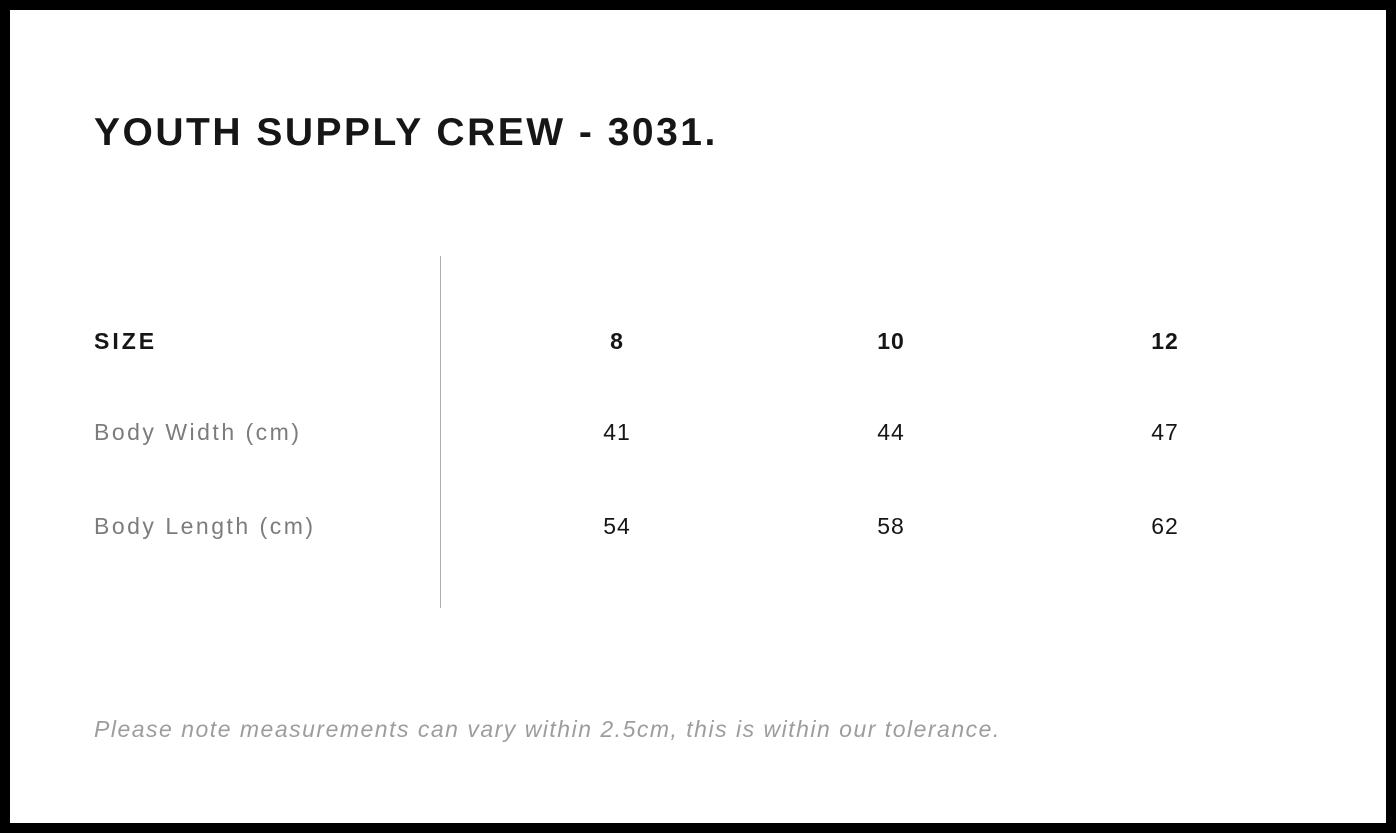 The image size is (1396, 833). What do you see at coordinates (891, 340) in the screenshot?
I see `size-column-header: 10` at bounding box center [891, 340].